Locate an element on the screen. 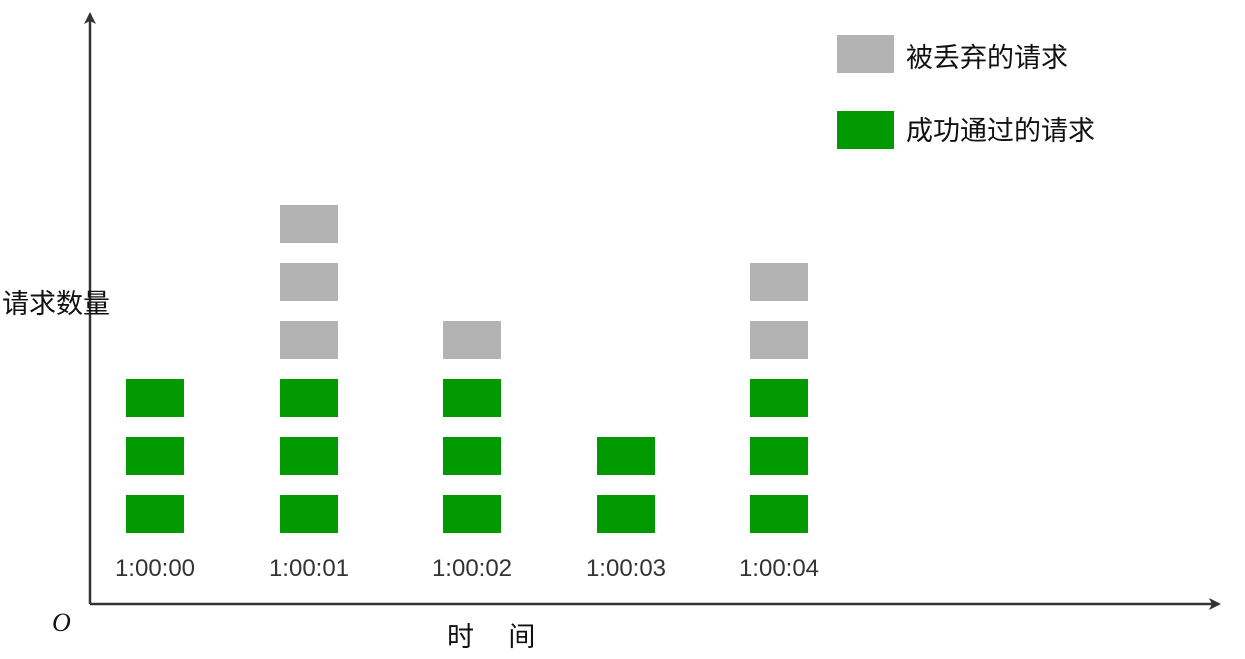  x-tick-label: 1:00:04 is located at coordinates (779, 568).